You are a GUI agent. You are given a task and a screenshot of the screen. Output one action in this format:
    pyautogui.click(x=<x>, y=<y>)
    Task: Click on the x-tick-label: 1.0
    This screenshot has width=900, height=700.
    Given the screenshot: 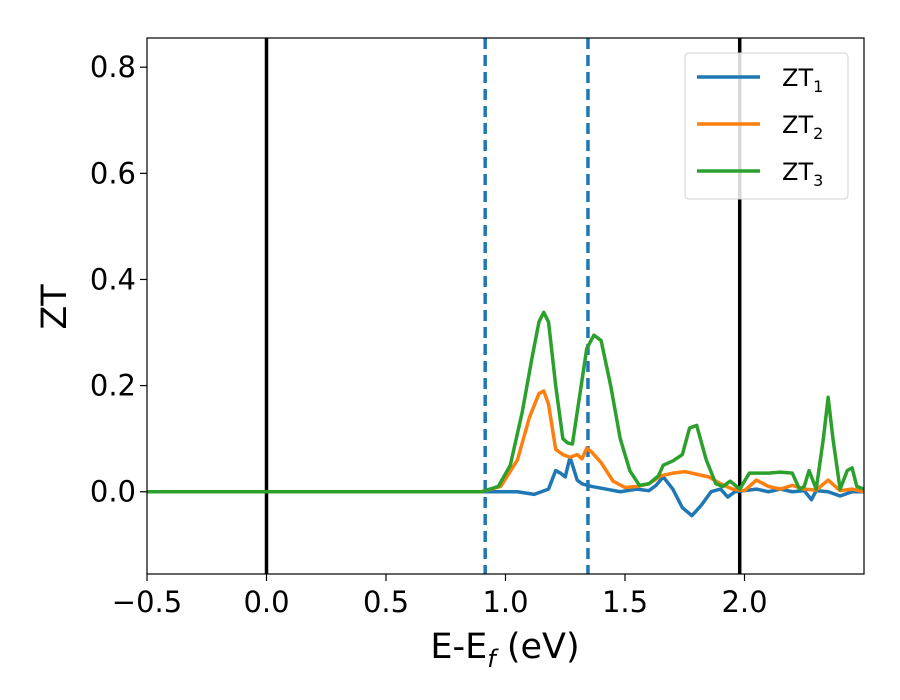 What is the action you would take?
    pyautogui.click(x=505, y=602)
    